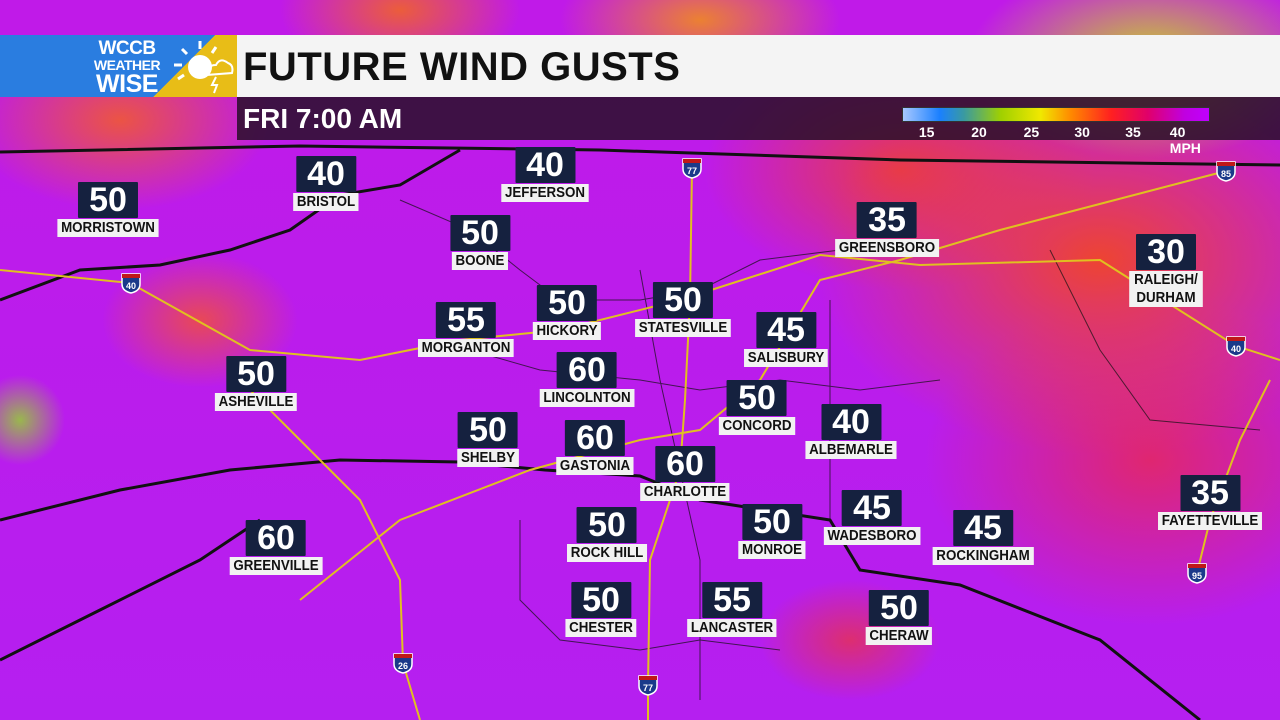 Image resolution: width=1280 pixels, height=720 pixels. I want to click on city-marker-cheraw: 50 CHERAW, so click(899, 617).